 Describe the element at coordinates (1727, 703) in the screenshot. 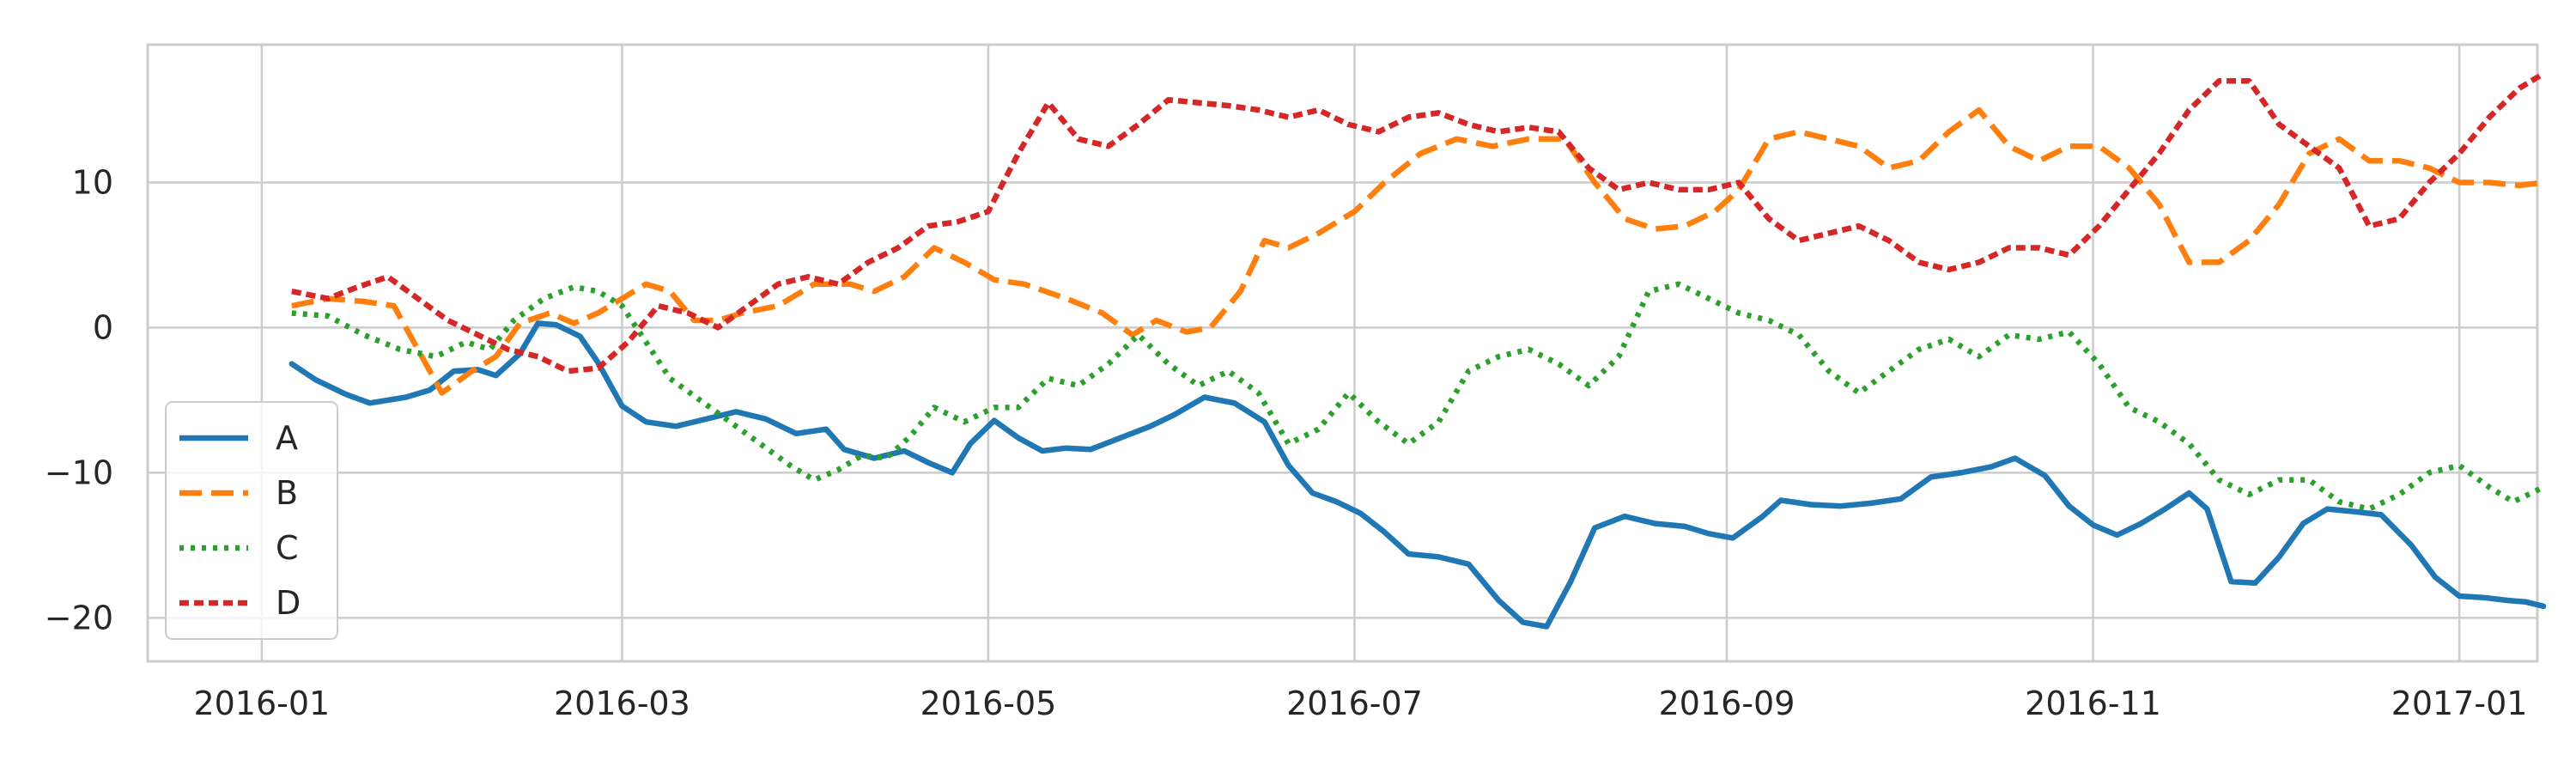

I see `x-tick-label: 2016-09` at that location.